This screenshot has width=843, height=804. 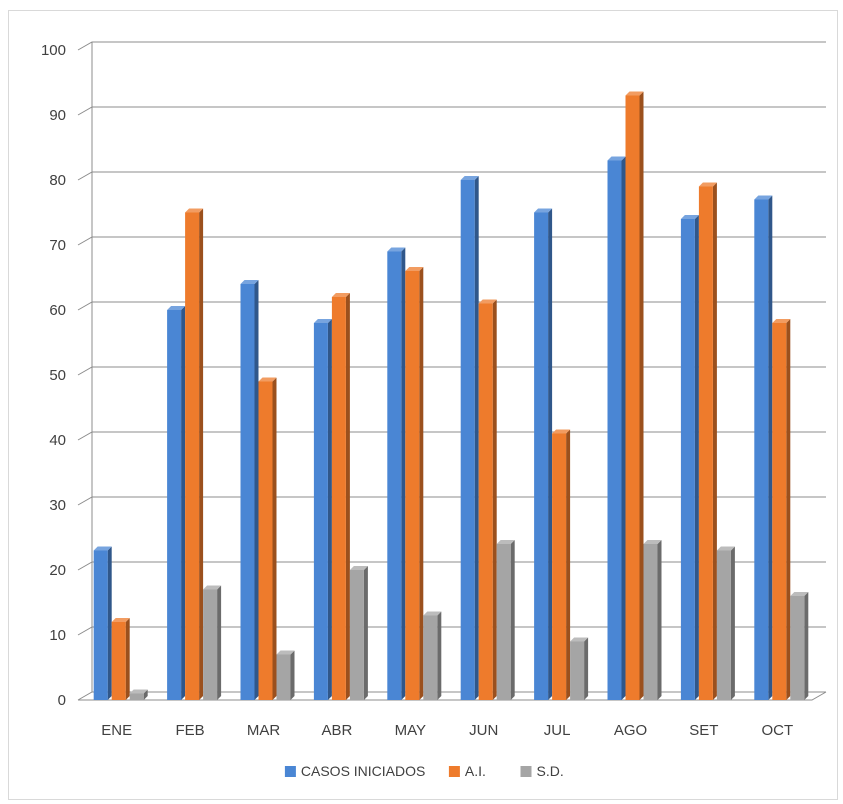 I want to click on bar-a-i-ago, so click(x=634, y=395).